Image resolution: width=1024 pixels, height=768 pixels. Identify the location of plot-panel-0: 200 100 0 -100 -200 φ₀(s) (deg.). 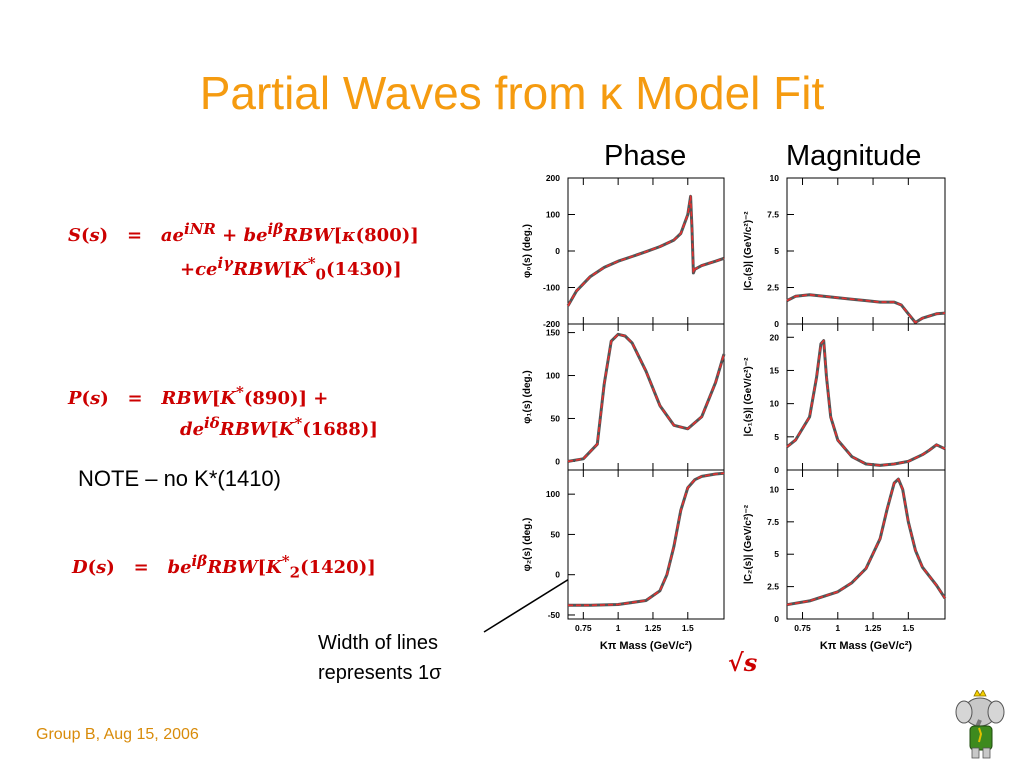
(623, 251).